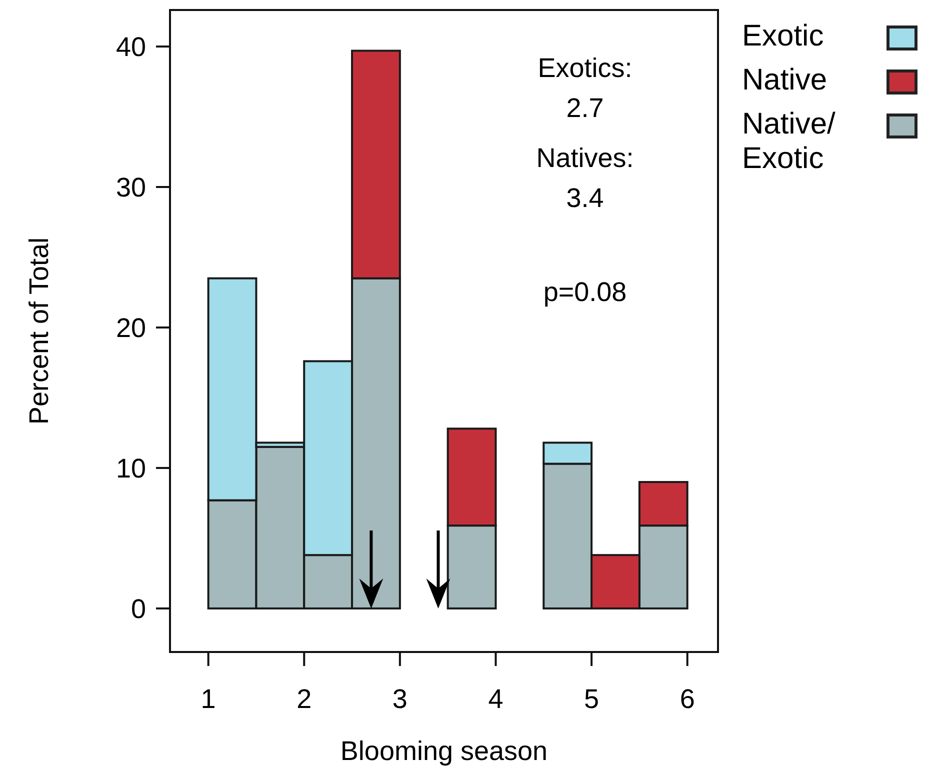 The width and height of the screenshot is (928, 771). Describe the element at coordinates (585, 198) in the screenshot. I see `annotation: 3.4` at that location.